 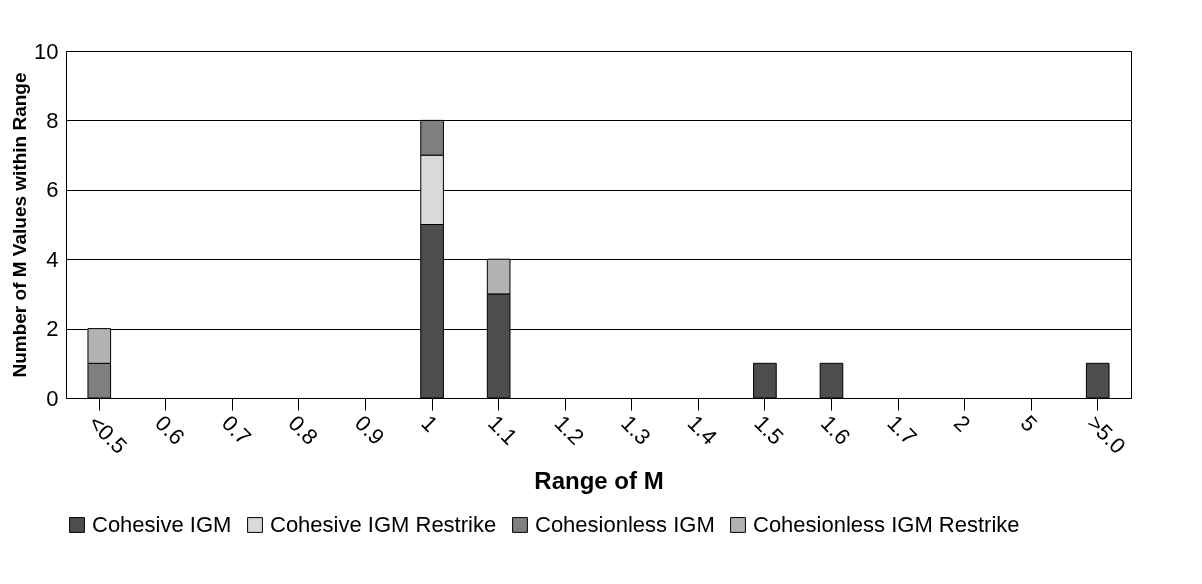 I want to click on x-tick-label: 2, so click(x=962, y=423).